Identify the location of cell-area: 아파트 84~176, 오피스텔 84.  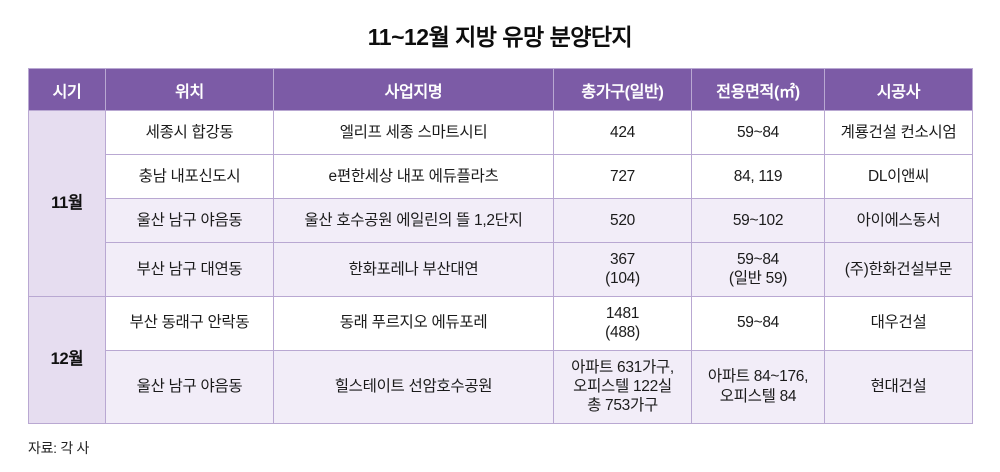
(758, 386).